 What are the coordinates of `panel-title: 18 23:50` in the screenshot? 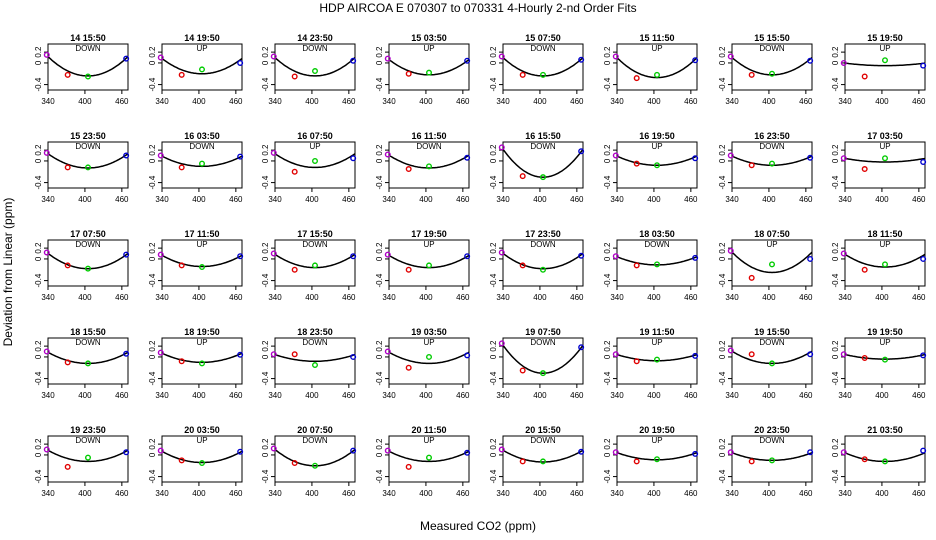 It's located at (315, 332).